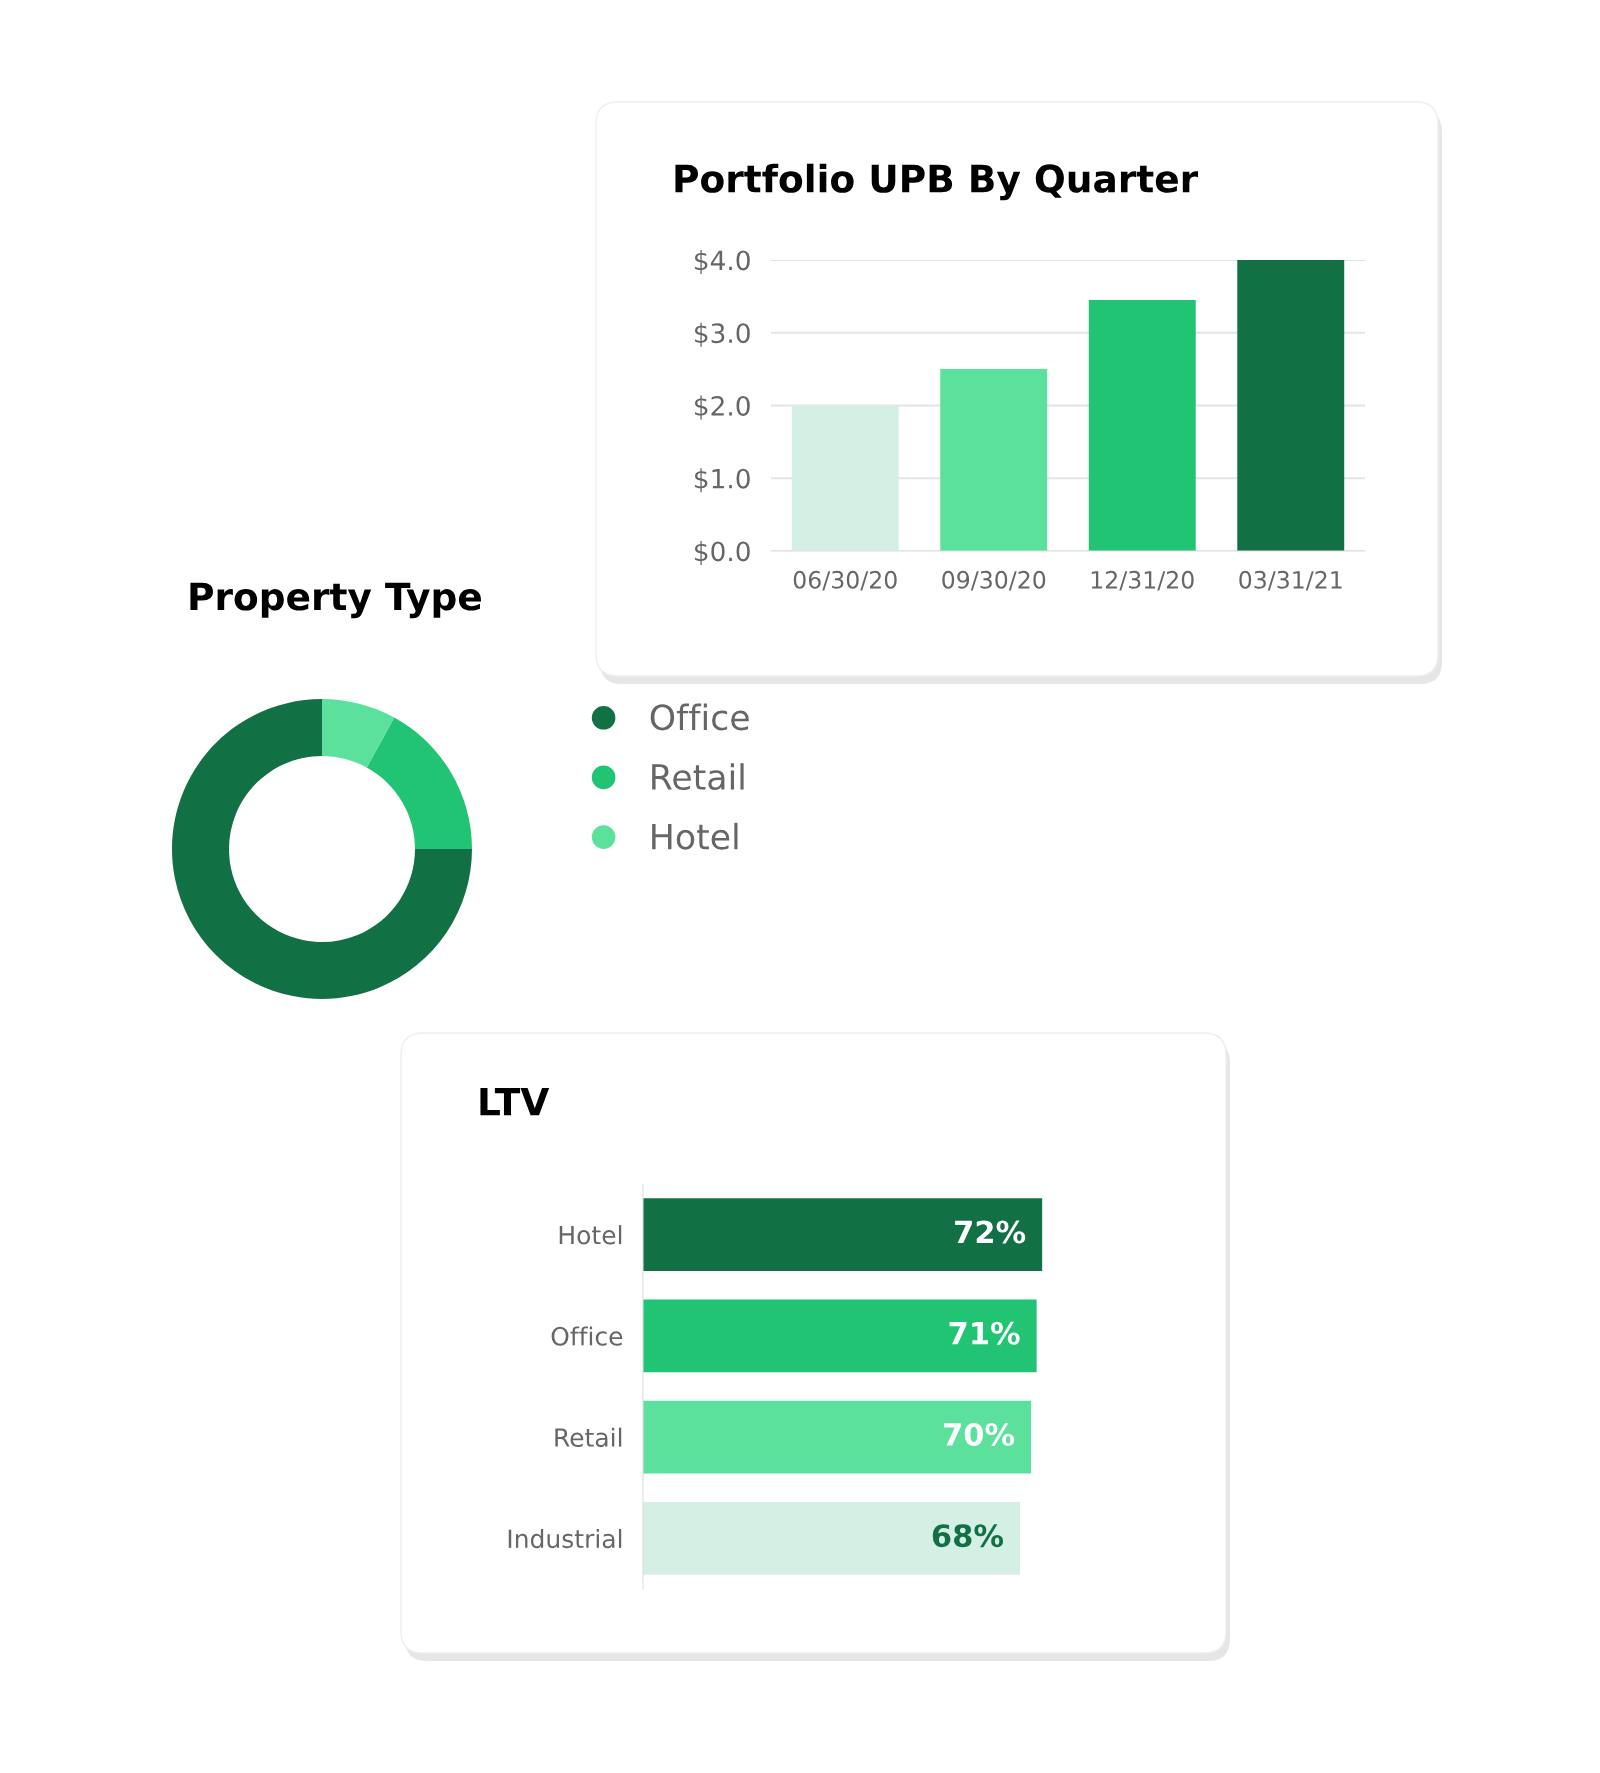 Image resolution: width=1600 pixels, height=1773 pixels. Describe the element at coordinates (984, 1333) in the screenshot. I see `data-label: 71%` at that location.